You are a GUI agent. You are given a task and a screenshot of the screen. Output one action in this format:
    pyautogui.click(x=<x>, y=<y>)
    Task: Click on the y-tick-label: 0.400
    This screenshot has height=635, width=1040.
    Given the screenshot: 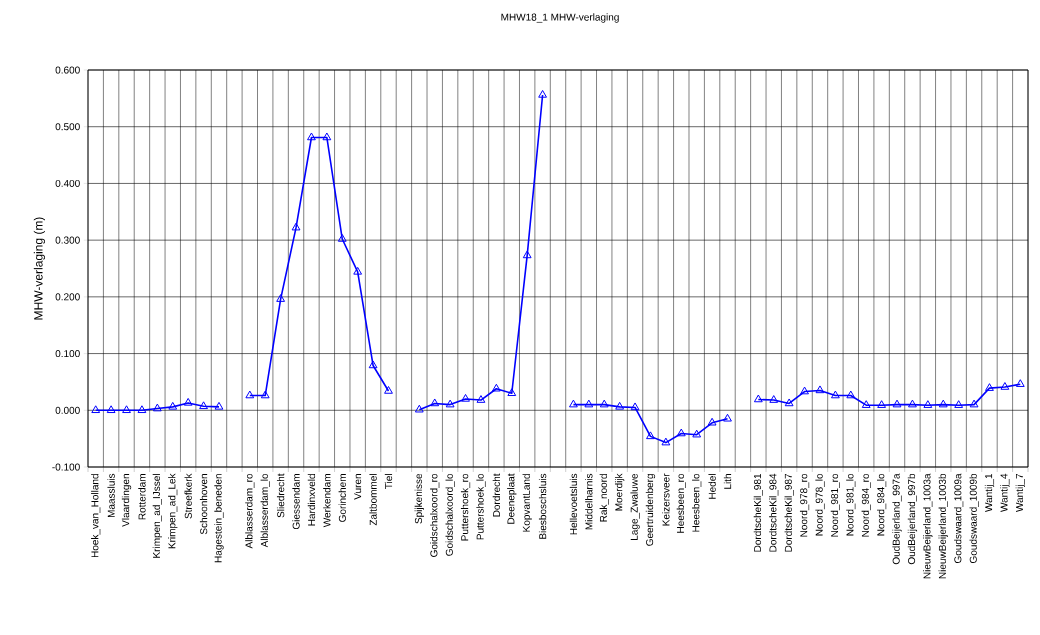 What is the action you would take?
    pyautogui.click(x=67, y=183)
    